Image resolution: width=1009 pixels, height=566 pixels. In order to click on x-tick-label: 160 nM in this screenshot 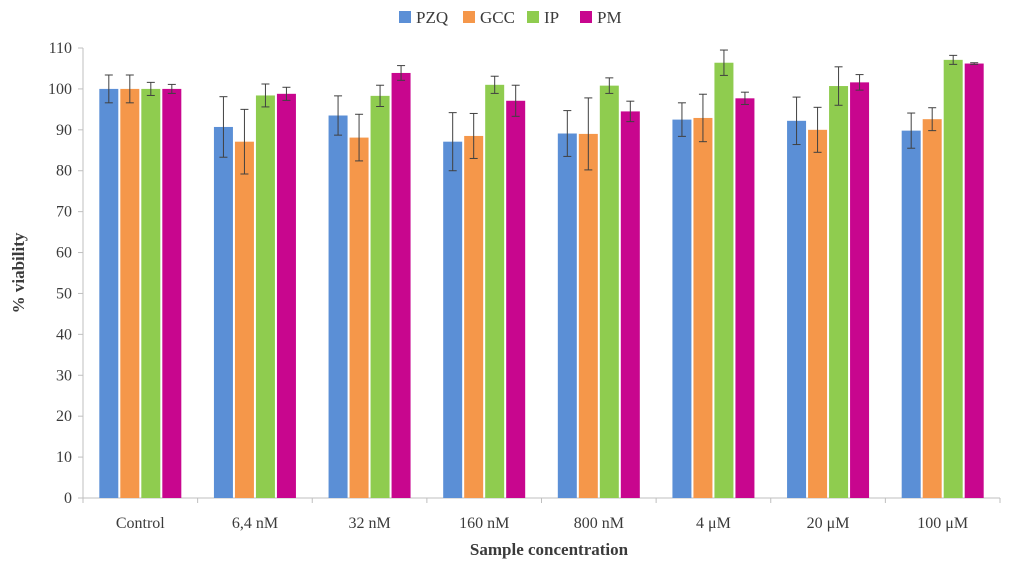, I will do `click(484, 523)`.